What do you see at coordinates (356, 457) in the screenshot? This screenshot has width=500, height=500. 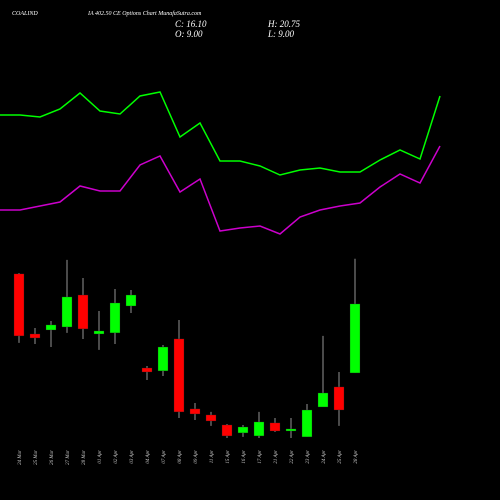 I see `x-tick-label: 28 Apr` at bounding box center [356, 457].